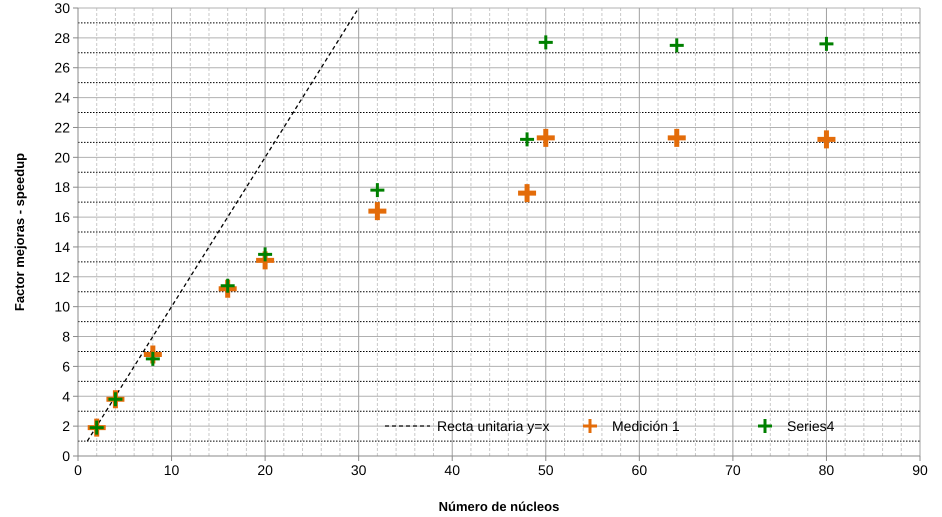 This screenshot has width=942, height=517. Describe the element at coordinates (546, 470) in the screenshot. I see `x-tick-label: 50` at that location.